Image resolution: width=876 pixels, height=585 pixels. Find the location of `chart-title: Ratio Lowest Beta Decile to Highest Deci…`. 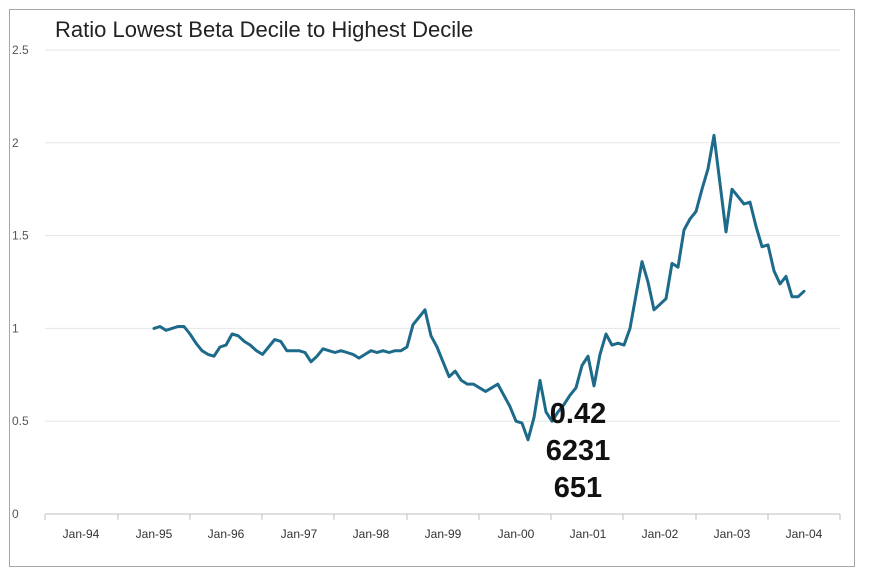

chart-title: Ratio Lowest Beta Decile to Highest Deci… is located at coordinates (264, 29).